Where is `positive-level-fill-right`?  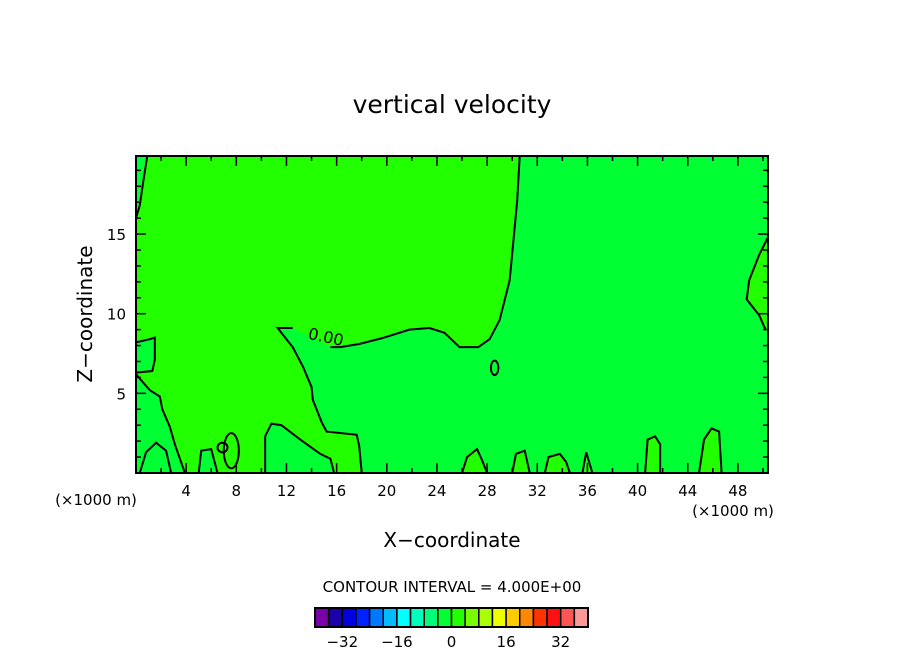
positive-level-fill-right is located at coordinates (757, 283).